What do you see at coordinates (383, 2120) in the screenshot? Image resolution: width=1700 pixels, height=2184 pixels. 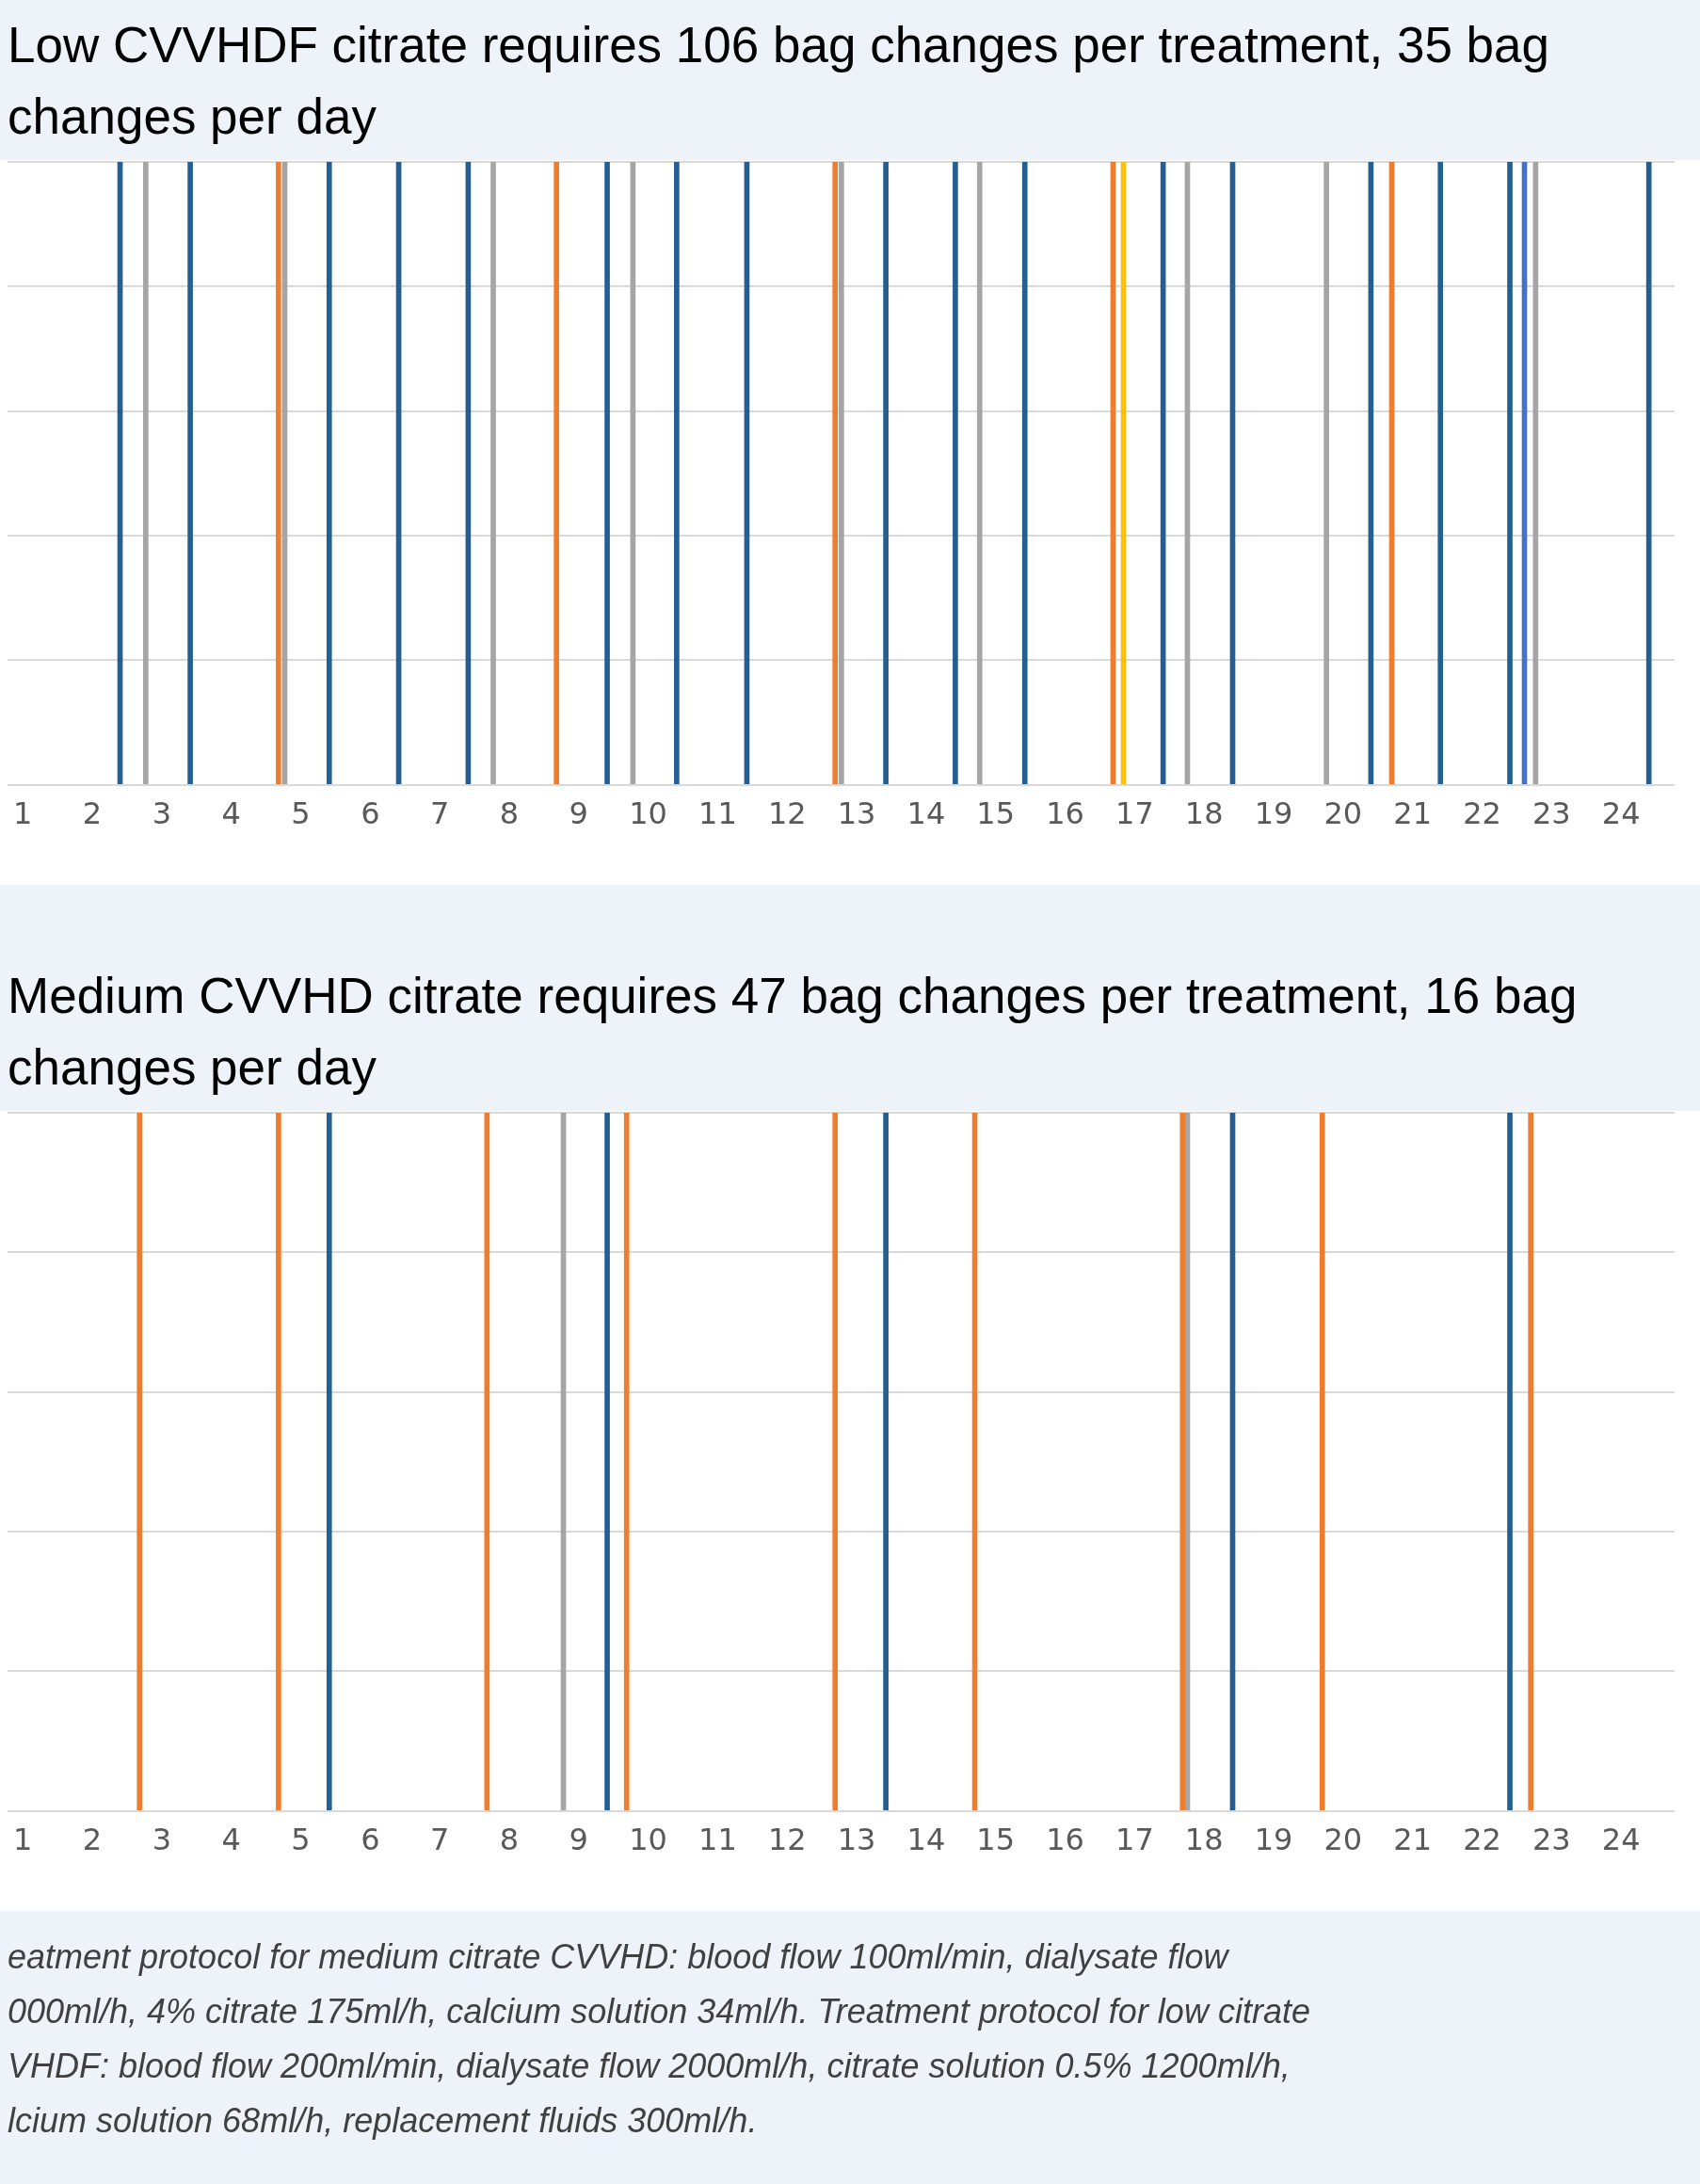 I see `text: lcium solution 68ml/h, replacement fluids 300ml/h.` at bounding box center [383, 2120].